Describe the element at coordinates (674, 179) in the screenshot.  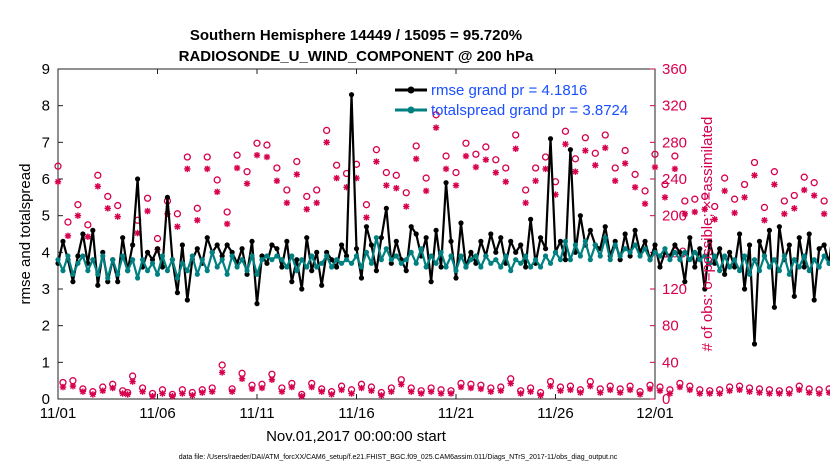
I see `y-tick-label-right: 240` at that location.